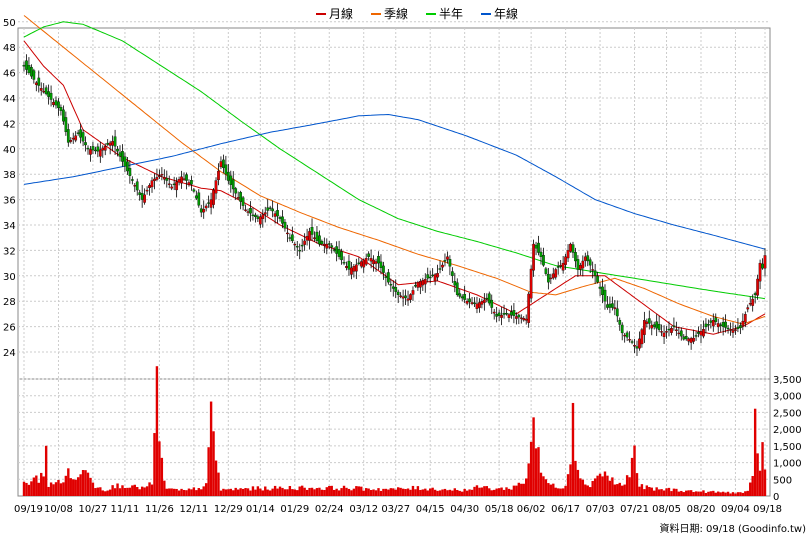  What do you see at coordinates (444, 14) in the screenshot?
I see `legend-item: 半年` at bounding box center [444, 14].